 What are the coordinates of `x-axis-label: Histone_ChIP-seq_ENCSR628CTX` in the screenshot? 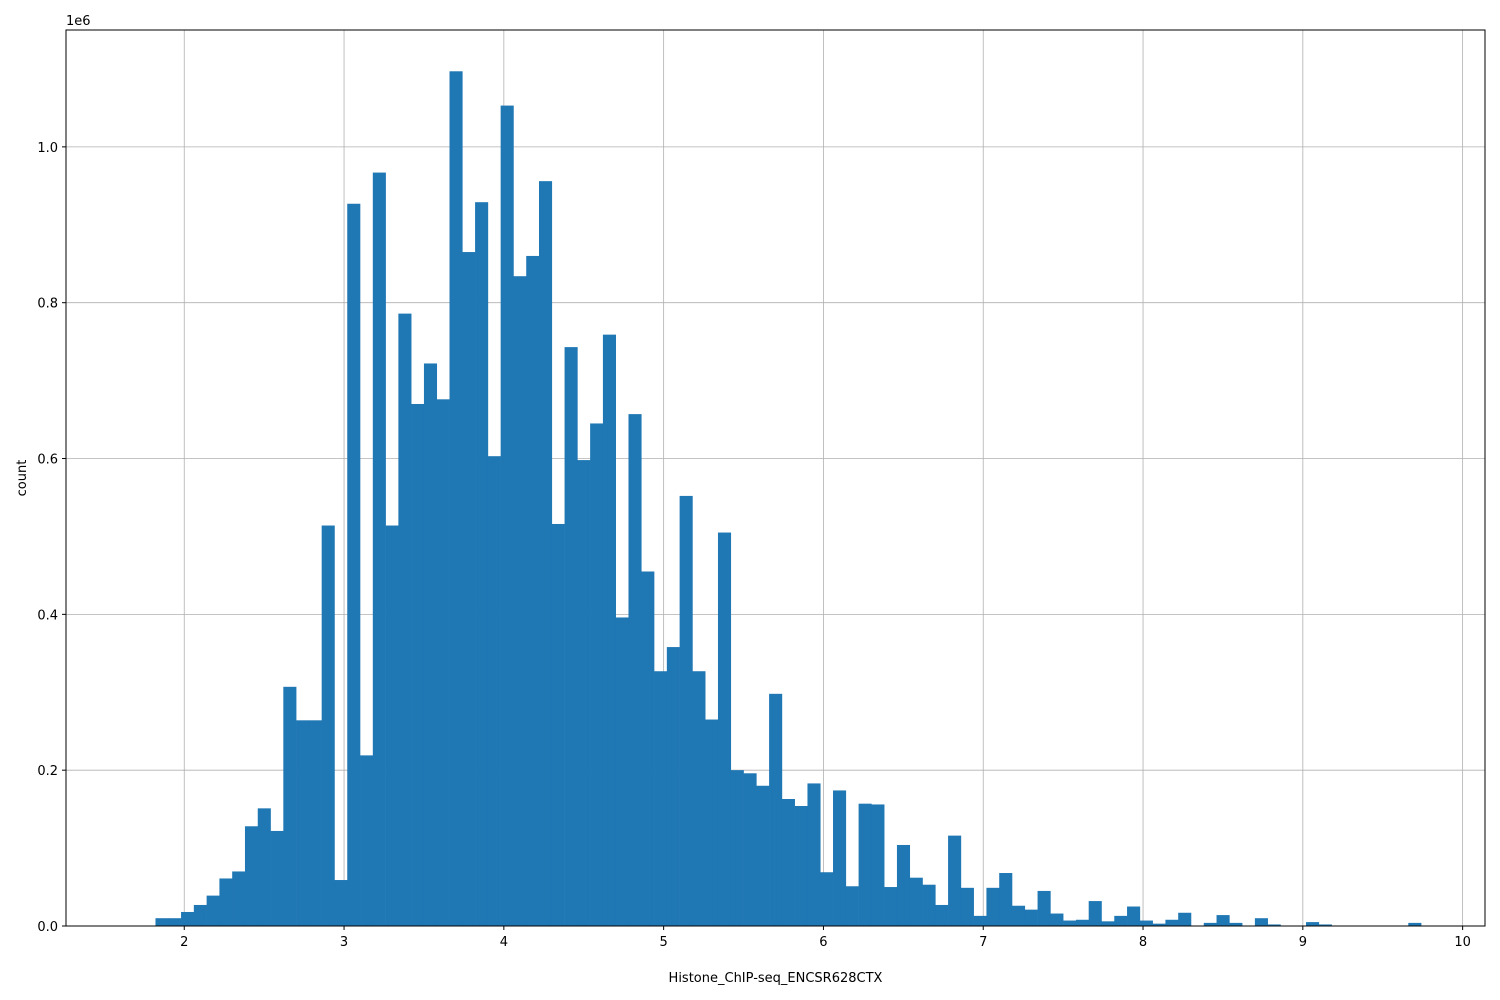 It's located at (776, 978).